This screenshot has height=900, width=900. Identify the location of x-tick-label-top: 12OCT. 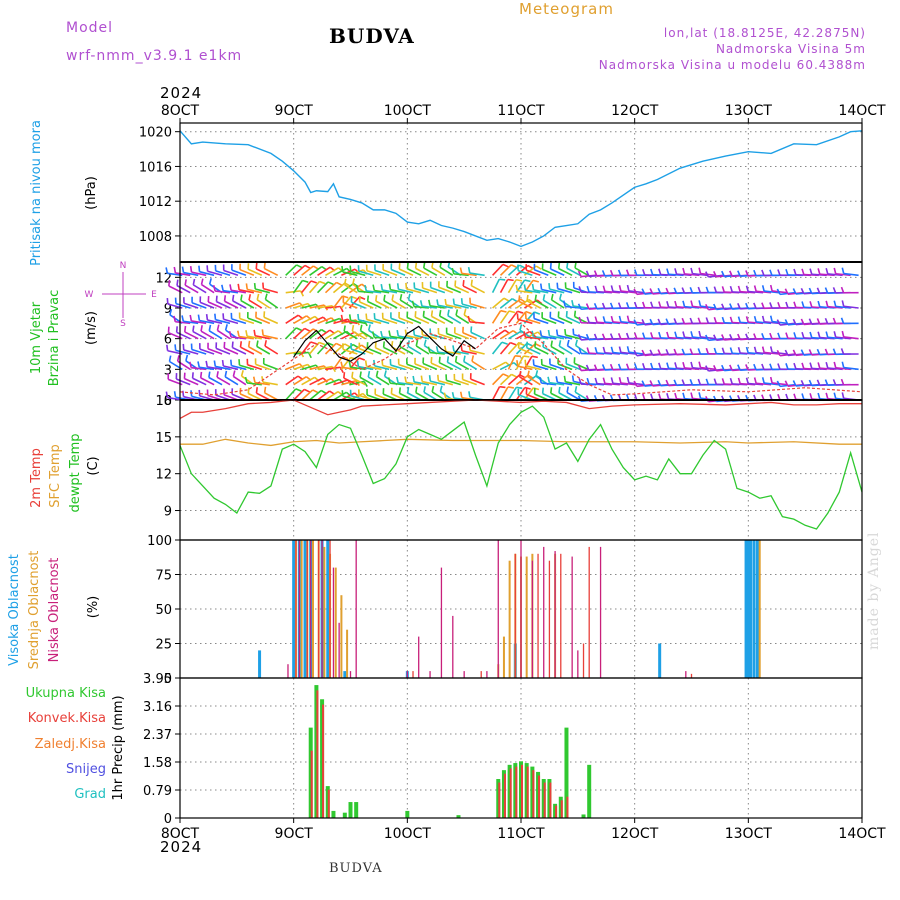
(635, 111).